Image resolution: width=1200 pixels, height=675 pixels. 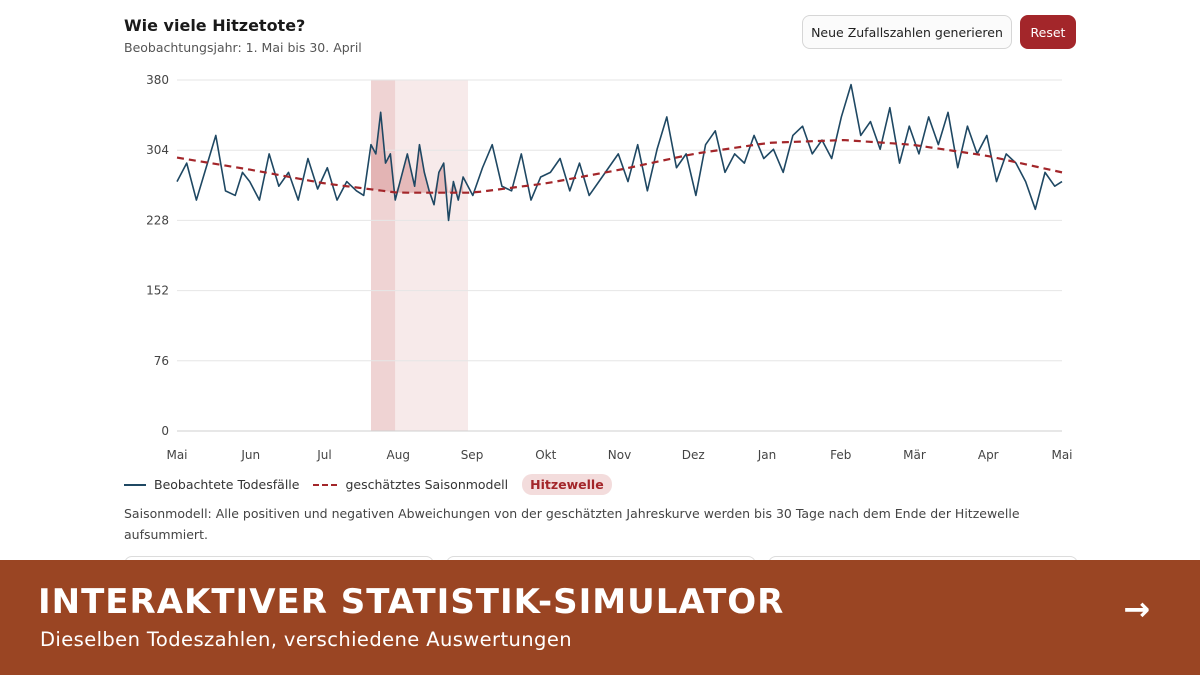 I want to click on x-tick-label: Okt, so click(x=545, y=455).